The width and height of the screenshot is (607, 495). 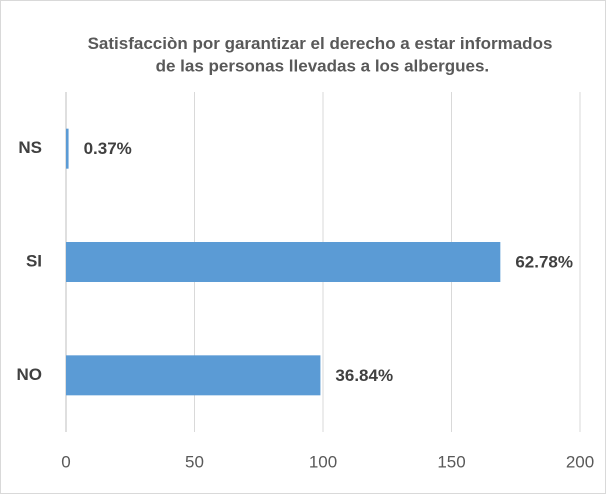 I want to click on data-label: 36.84%, so click(x=364, y=375).